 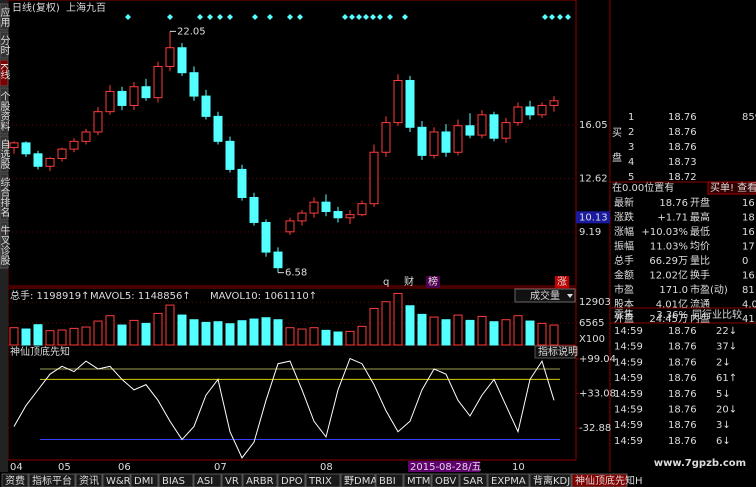 I want to click on stat-value: 18.76, so click(x=673, y=203).